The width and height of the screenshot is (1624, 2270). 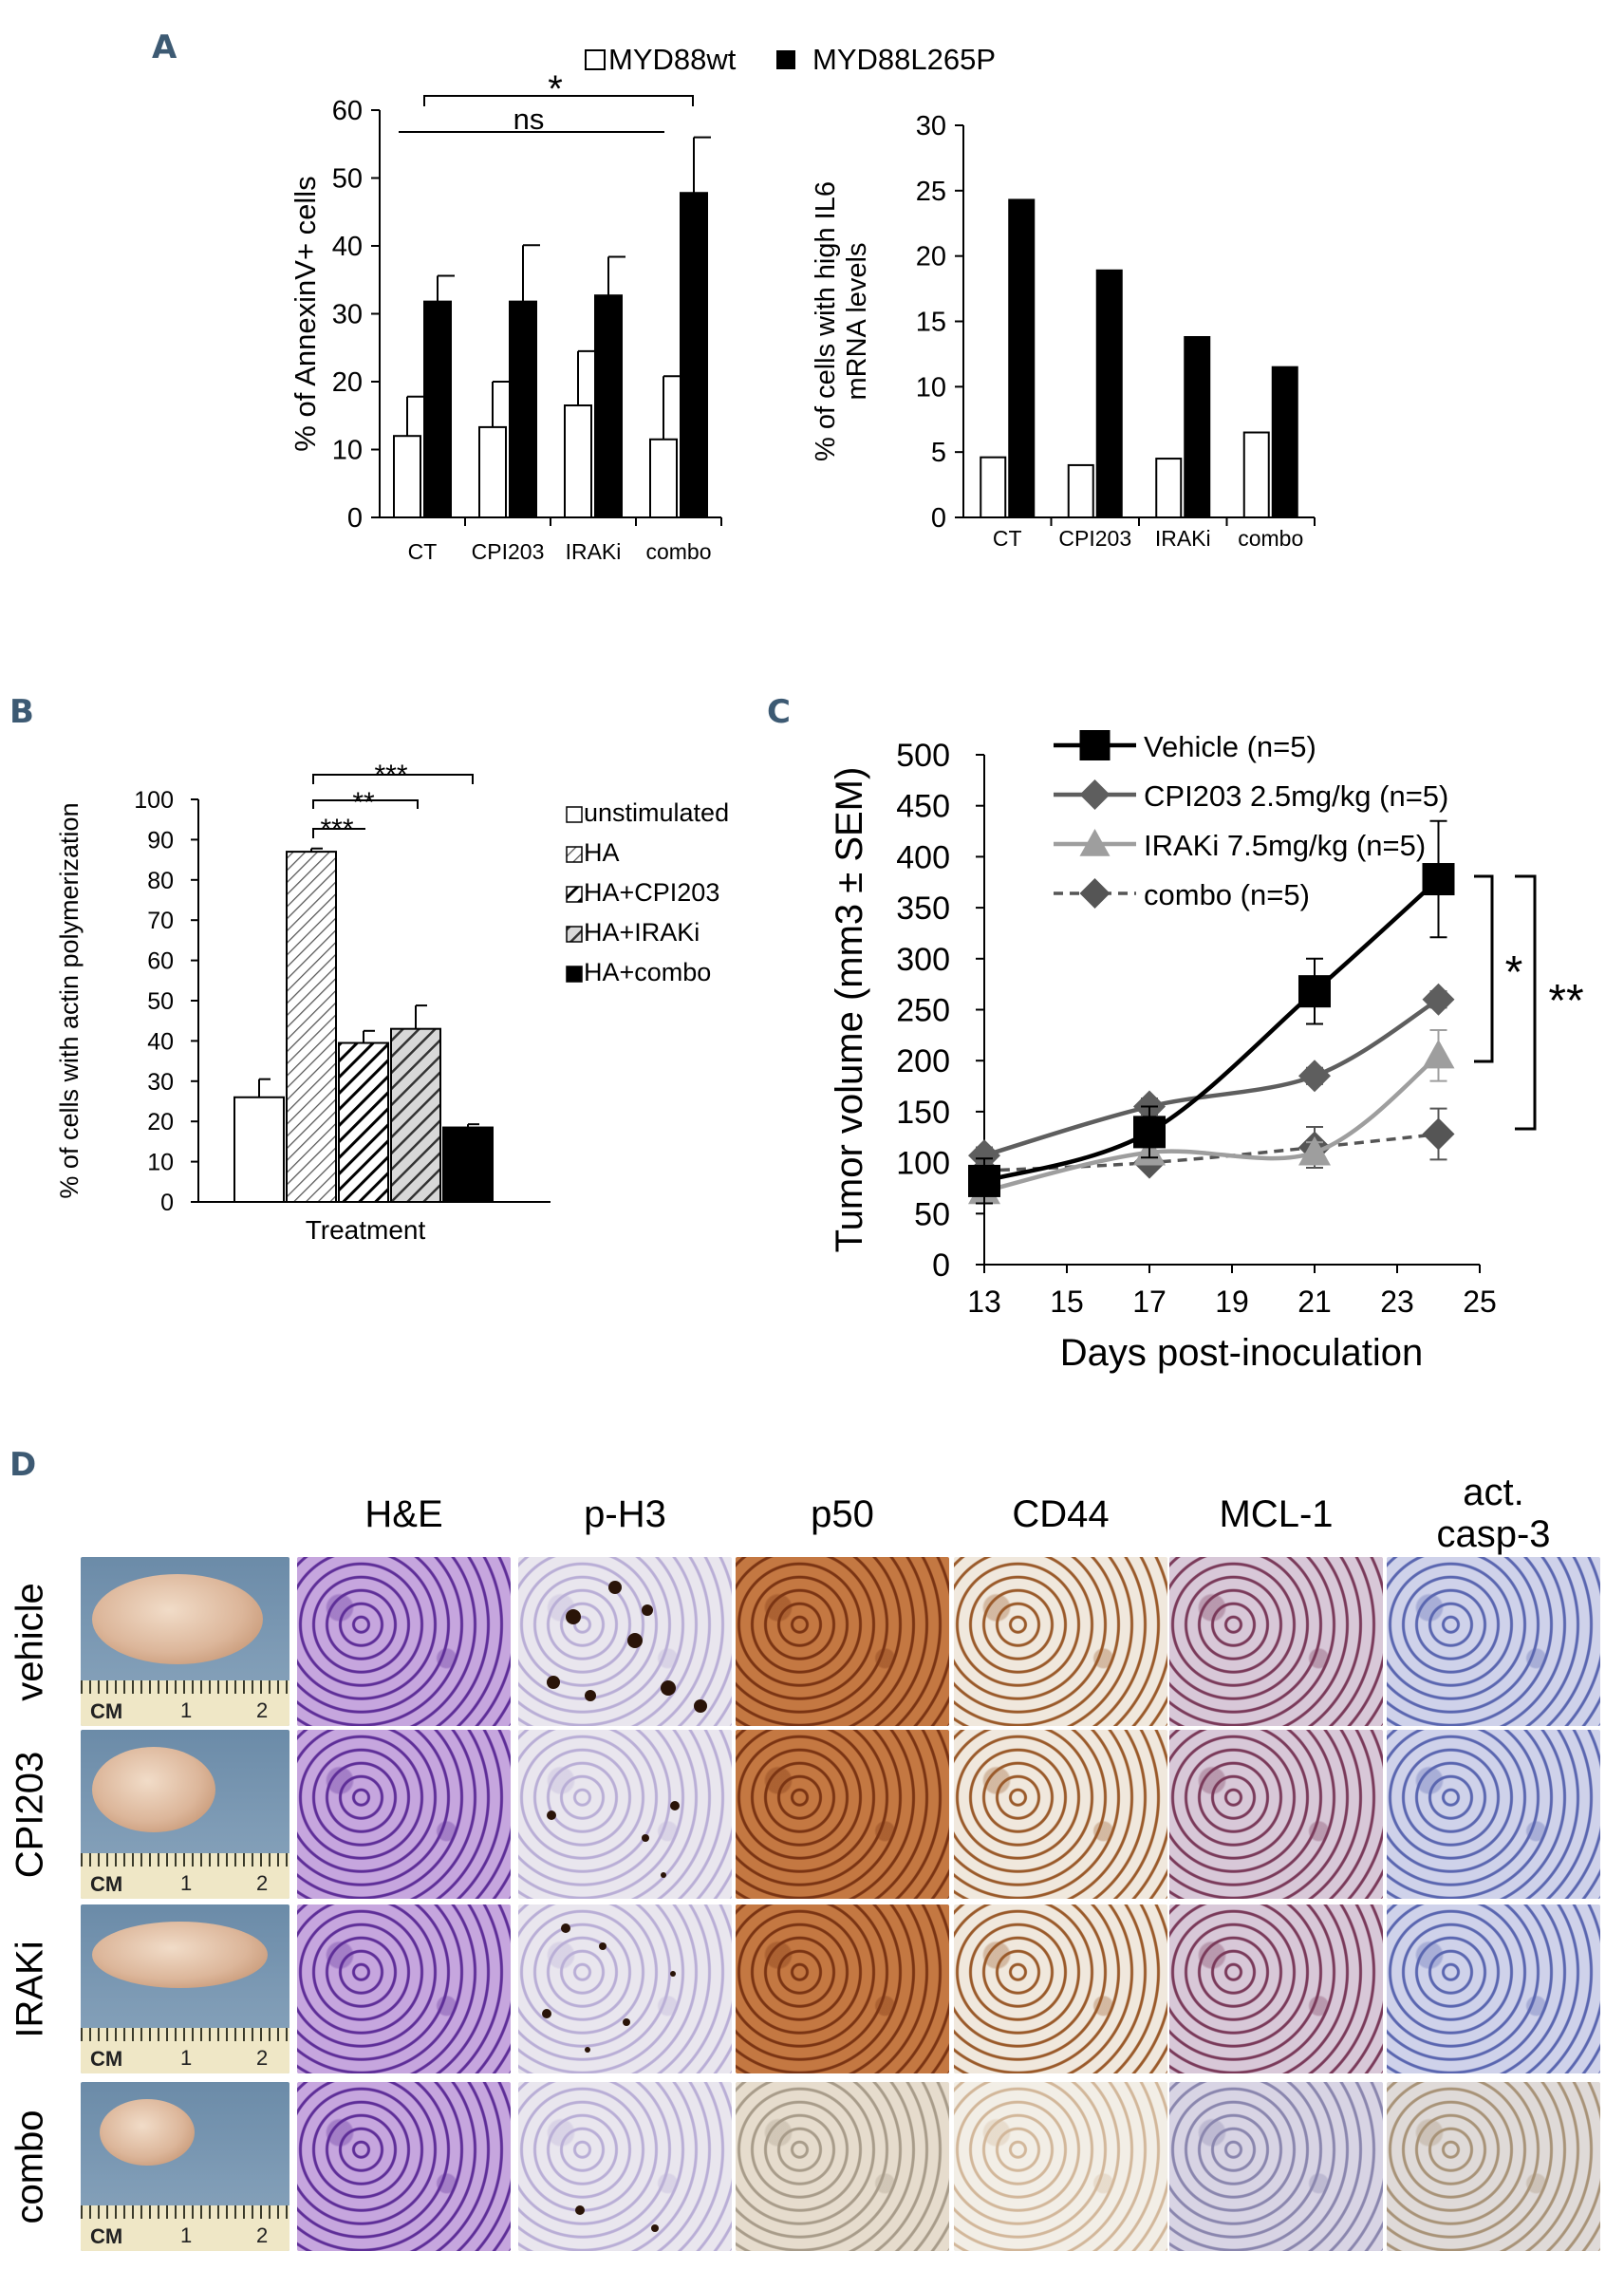 I want to click on legend-label: HA+IRAKi, so click(x=642, y=932).